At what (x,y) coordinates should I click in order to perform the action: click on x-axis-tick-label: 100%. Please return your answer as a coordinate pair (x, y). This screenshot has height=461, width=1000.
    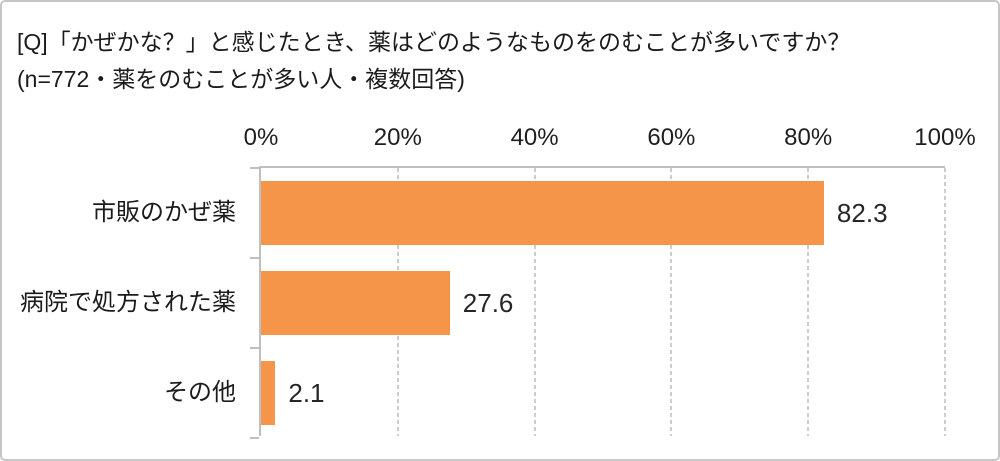
    Looking at the image, I should click on (945, 137).